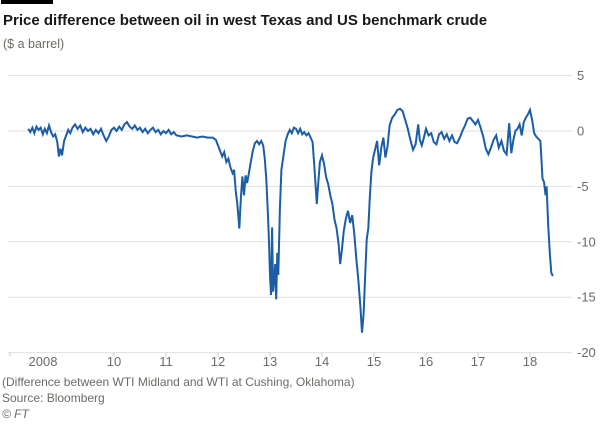 This screenshot has height=429, width=600. Describe the element at coordinates (586, 297) in the screenshot. I see `svg-text: -15` at that location.